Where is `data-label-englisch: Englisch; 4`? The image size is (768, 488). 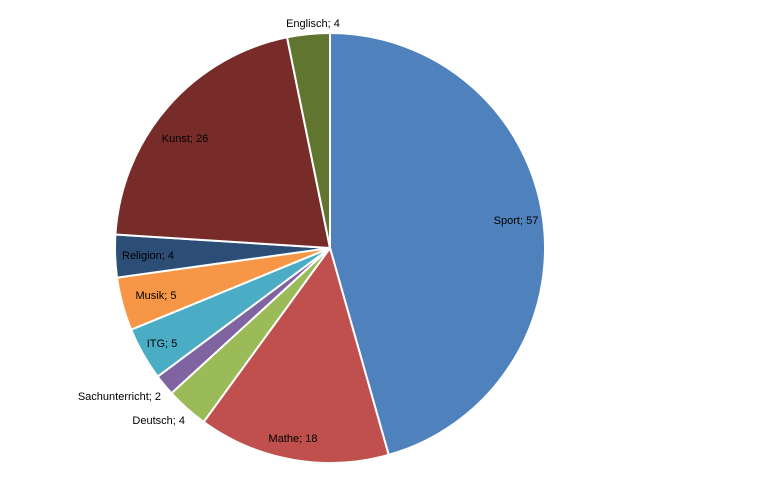
data-label-englisch: Englisch; 4 is located at coordinates (313, 24).